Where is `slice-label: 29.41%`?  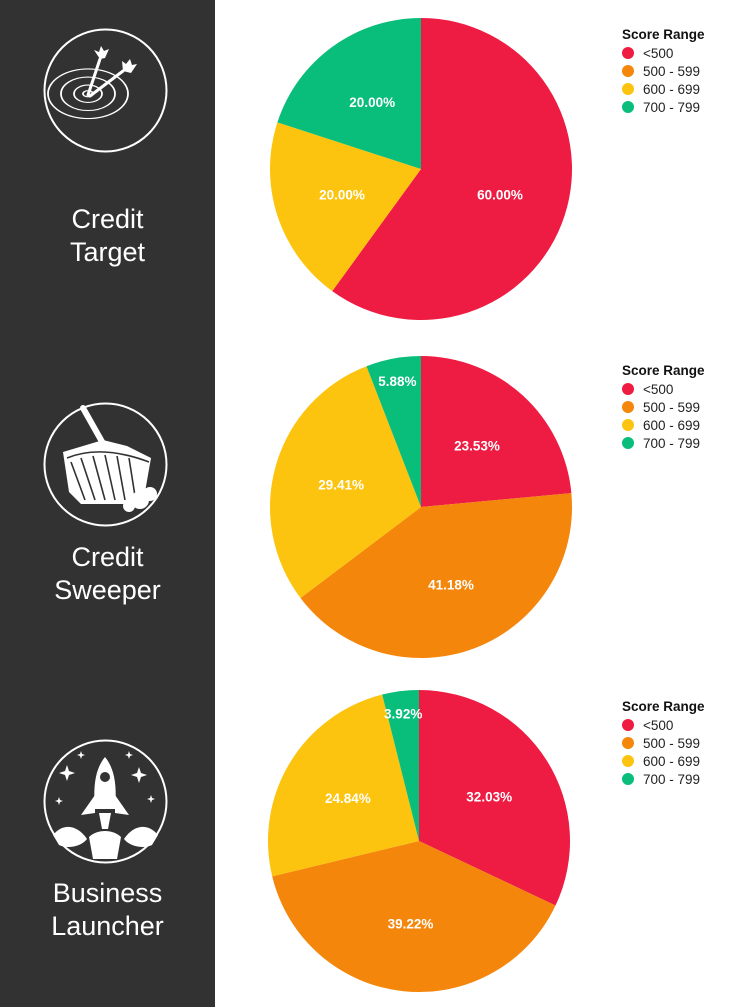 slice-label: 29.41% is located at coordinates (341, 484).